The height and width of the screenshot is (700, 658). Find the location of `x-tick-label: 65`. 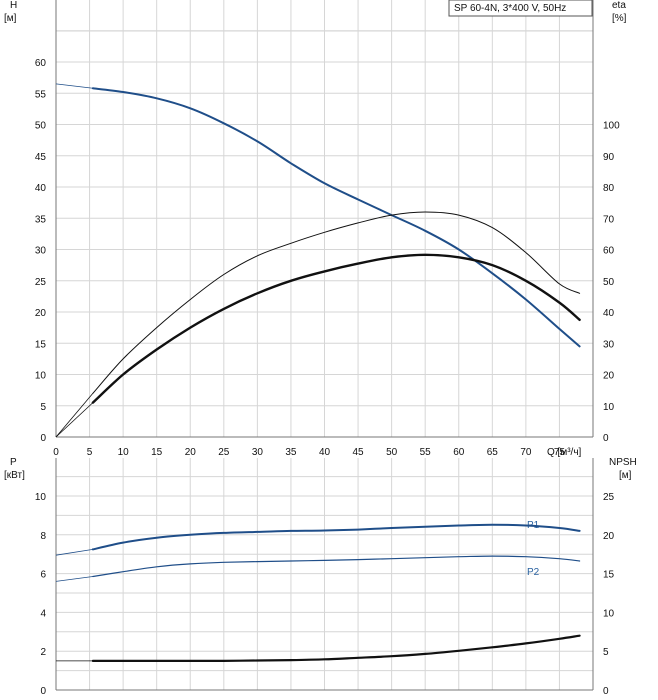

x-tick-label: 65 is located at coordinates (493, 452).